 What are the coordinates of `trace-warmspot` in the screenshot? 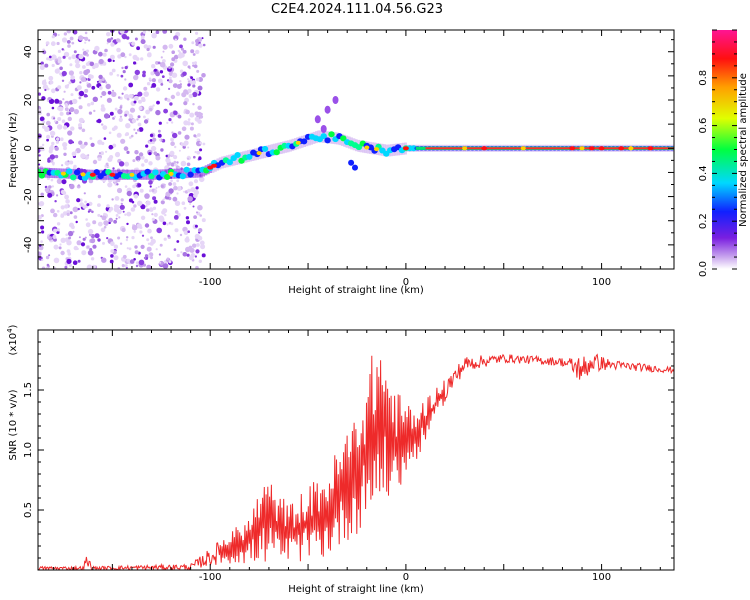 It's located at (298, 142).